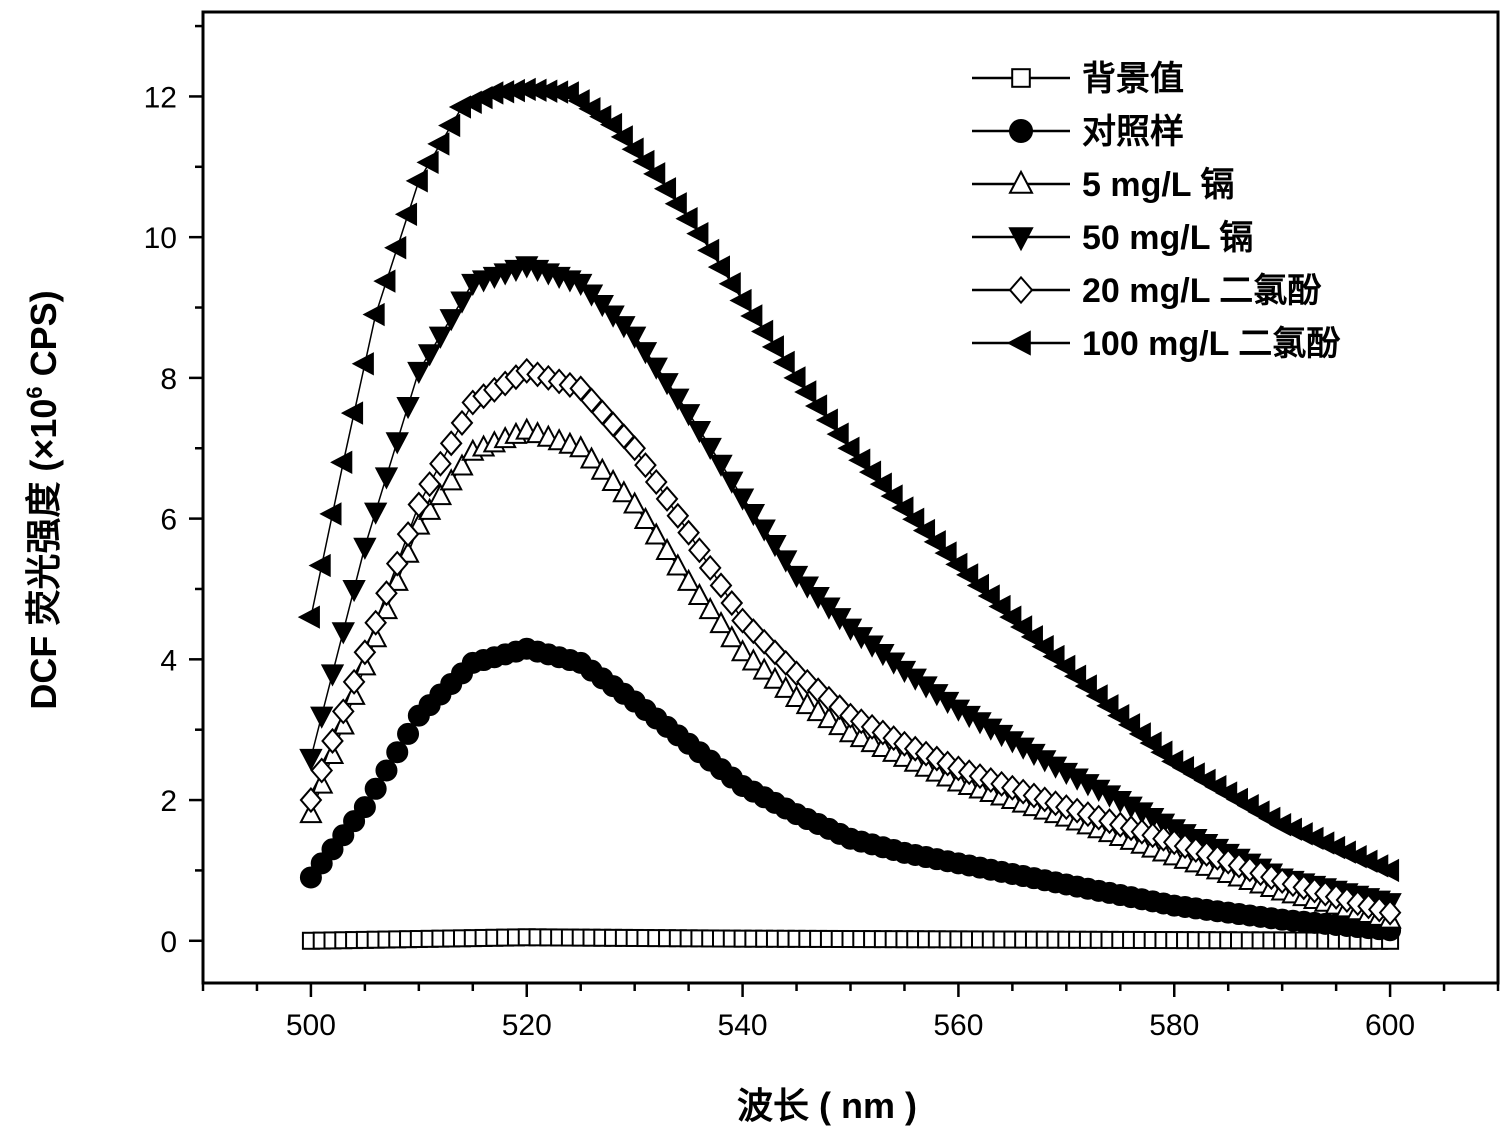 The width and height of the screenshot is (1506, 1136). I want to click on y-tick-label: 12, so click(160, 97).